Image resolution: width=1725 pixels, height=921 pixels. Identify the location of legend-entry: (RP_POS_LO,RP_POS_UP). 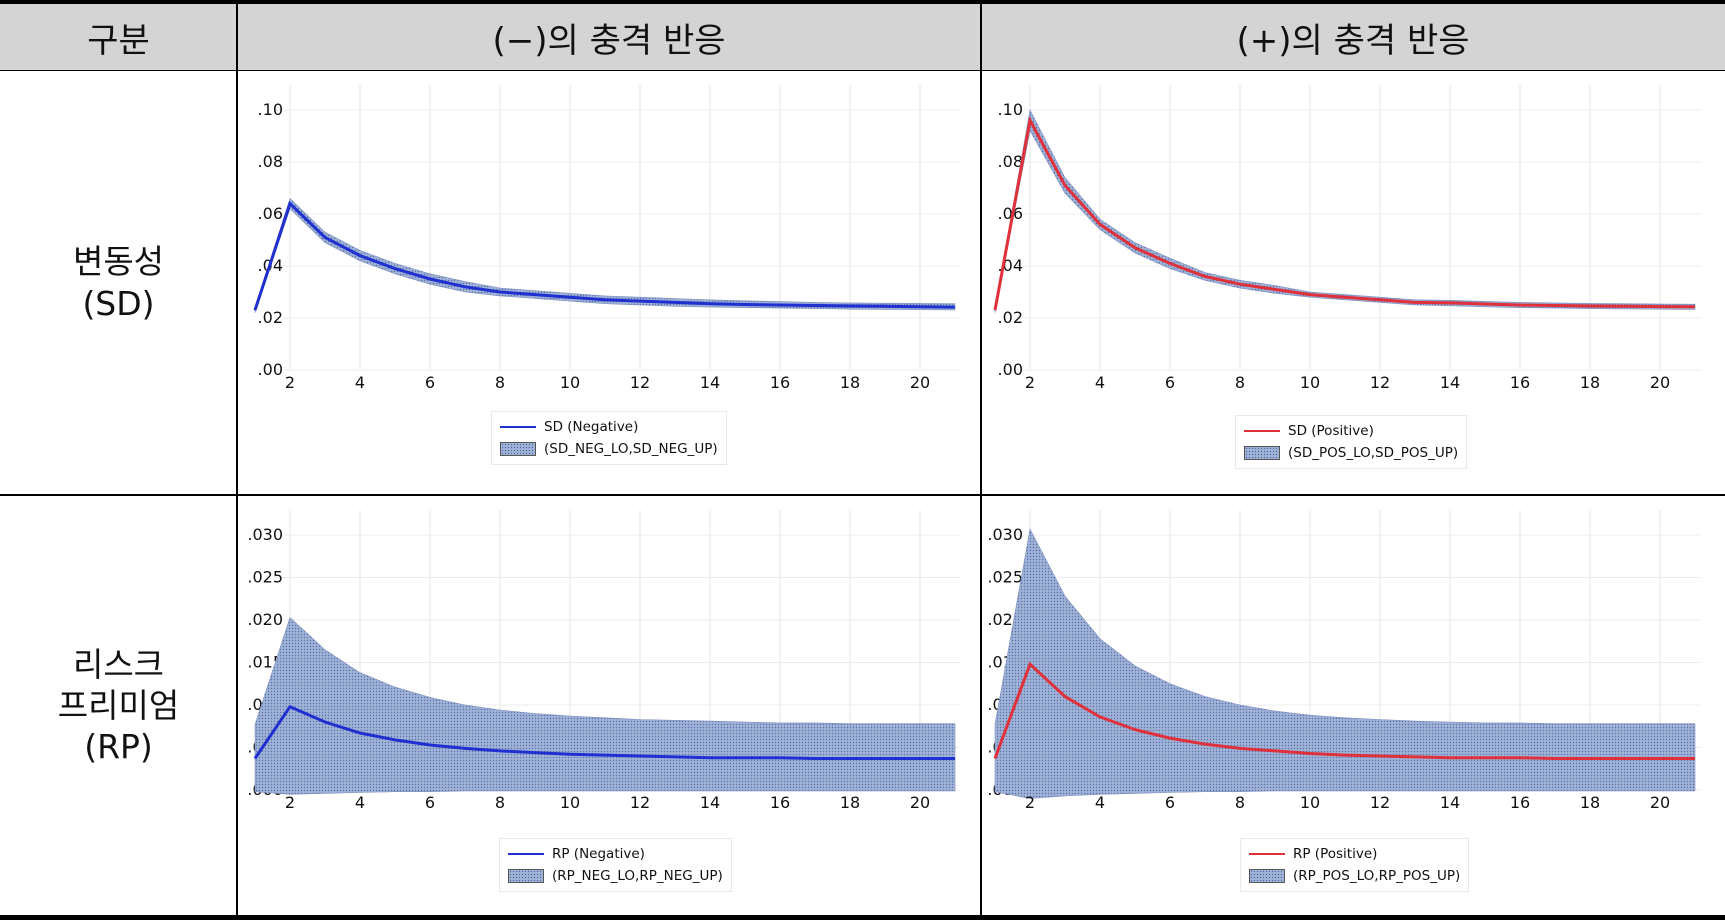
(1354, 876).